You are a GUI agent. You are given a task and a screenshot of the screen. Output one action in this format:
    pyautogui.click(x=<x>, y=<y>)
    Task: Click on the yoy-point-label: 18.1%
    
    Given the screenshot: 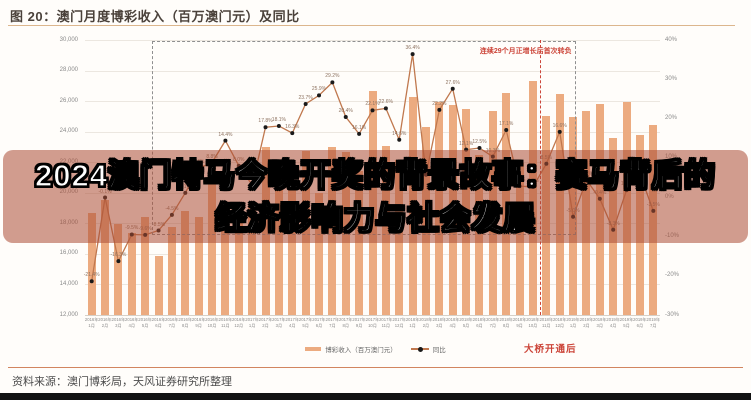 What is the action you would take?
    pyautogui.click(x=278, y=120)
    